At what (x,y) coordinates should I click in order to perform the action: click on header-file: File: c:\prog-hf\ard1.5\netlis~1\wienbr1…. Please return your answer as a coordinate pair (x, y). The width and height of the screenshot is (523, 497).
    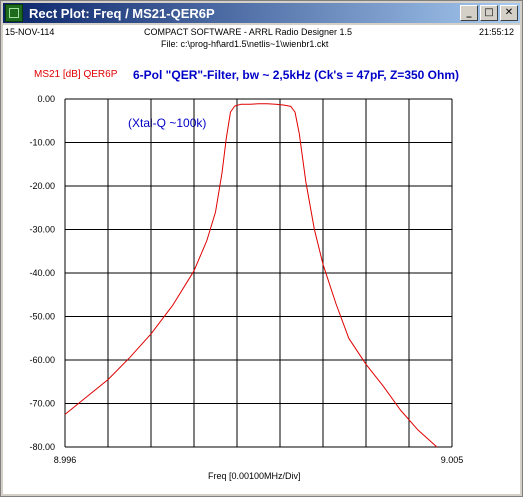
    Looking at the image, I should click on (245, 44).